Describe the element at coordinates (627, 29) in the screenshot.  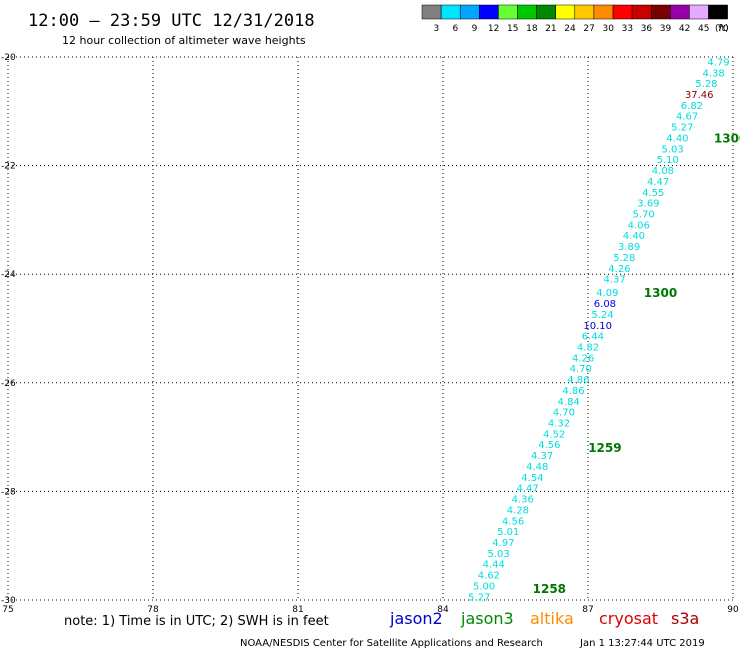
I see `legend-tick-label: 33` at that location.